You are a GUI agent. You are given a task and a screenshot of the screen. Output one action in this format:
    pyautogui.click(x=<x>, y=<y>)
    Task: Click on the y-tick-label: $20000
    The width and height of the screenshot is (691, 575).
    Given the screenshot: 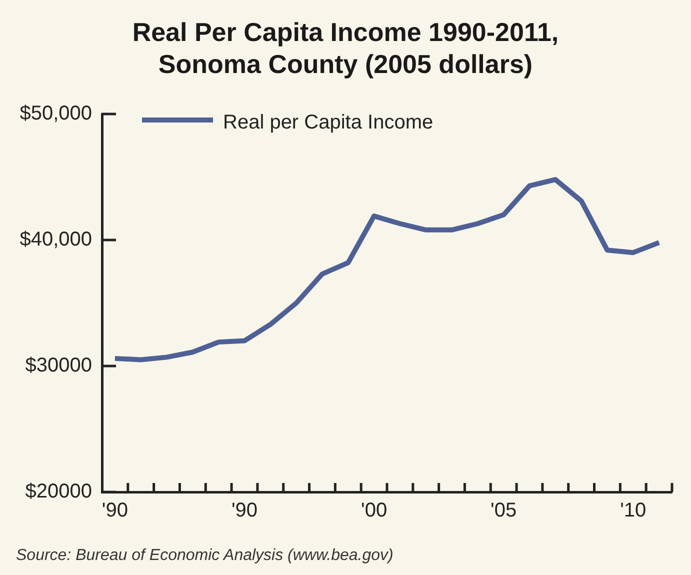 What is the action you would take?
    pyautogui.click(x=58, y=491)
    